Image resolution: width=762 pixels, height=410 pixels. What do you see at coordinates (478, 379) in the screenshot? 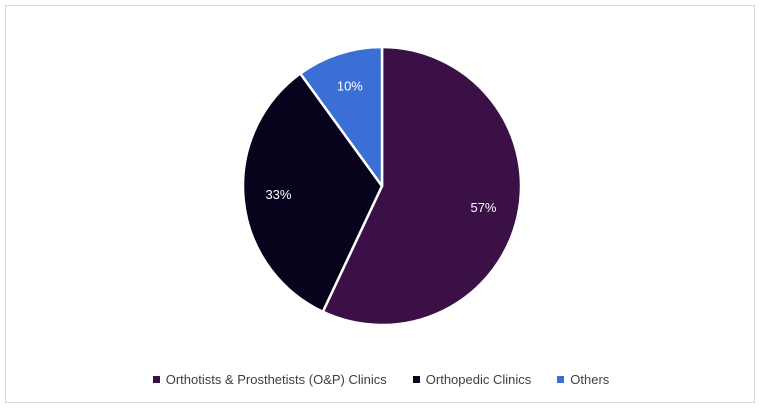
I see `legend-label-orthopedic-clinics: Orthopedic Clinics` at bounding box center [478, 379].